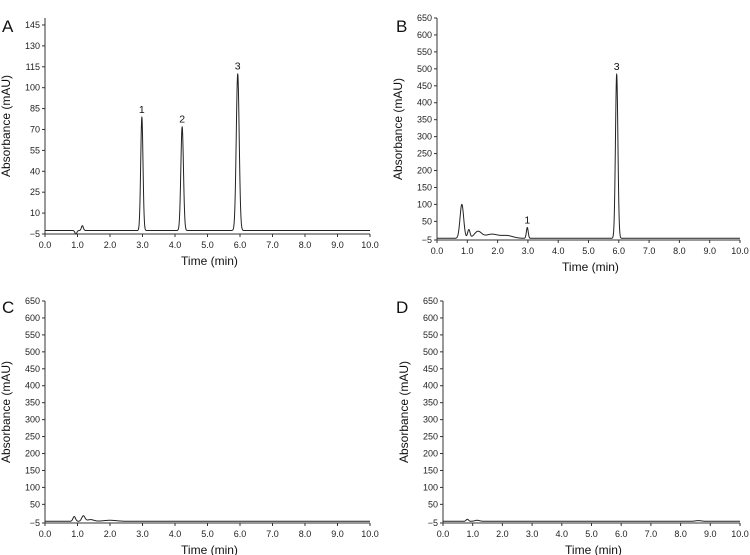  What do you see at coordinates (32, 335) in the screenshot?
I see `y-tick-label: 550` at bounding box center [32, 335].